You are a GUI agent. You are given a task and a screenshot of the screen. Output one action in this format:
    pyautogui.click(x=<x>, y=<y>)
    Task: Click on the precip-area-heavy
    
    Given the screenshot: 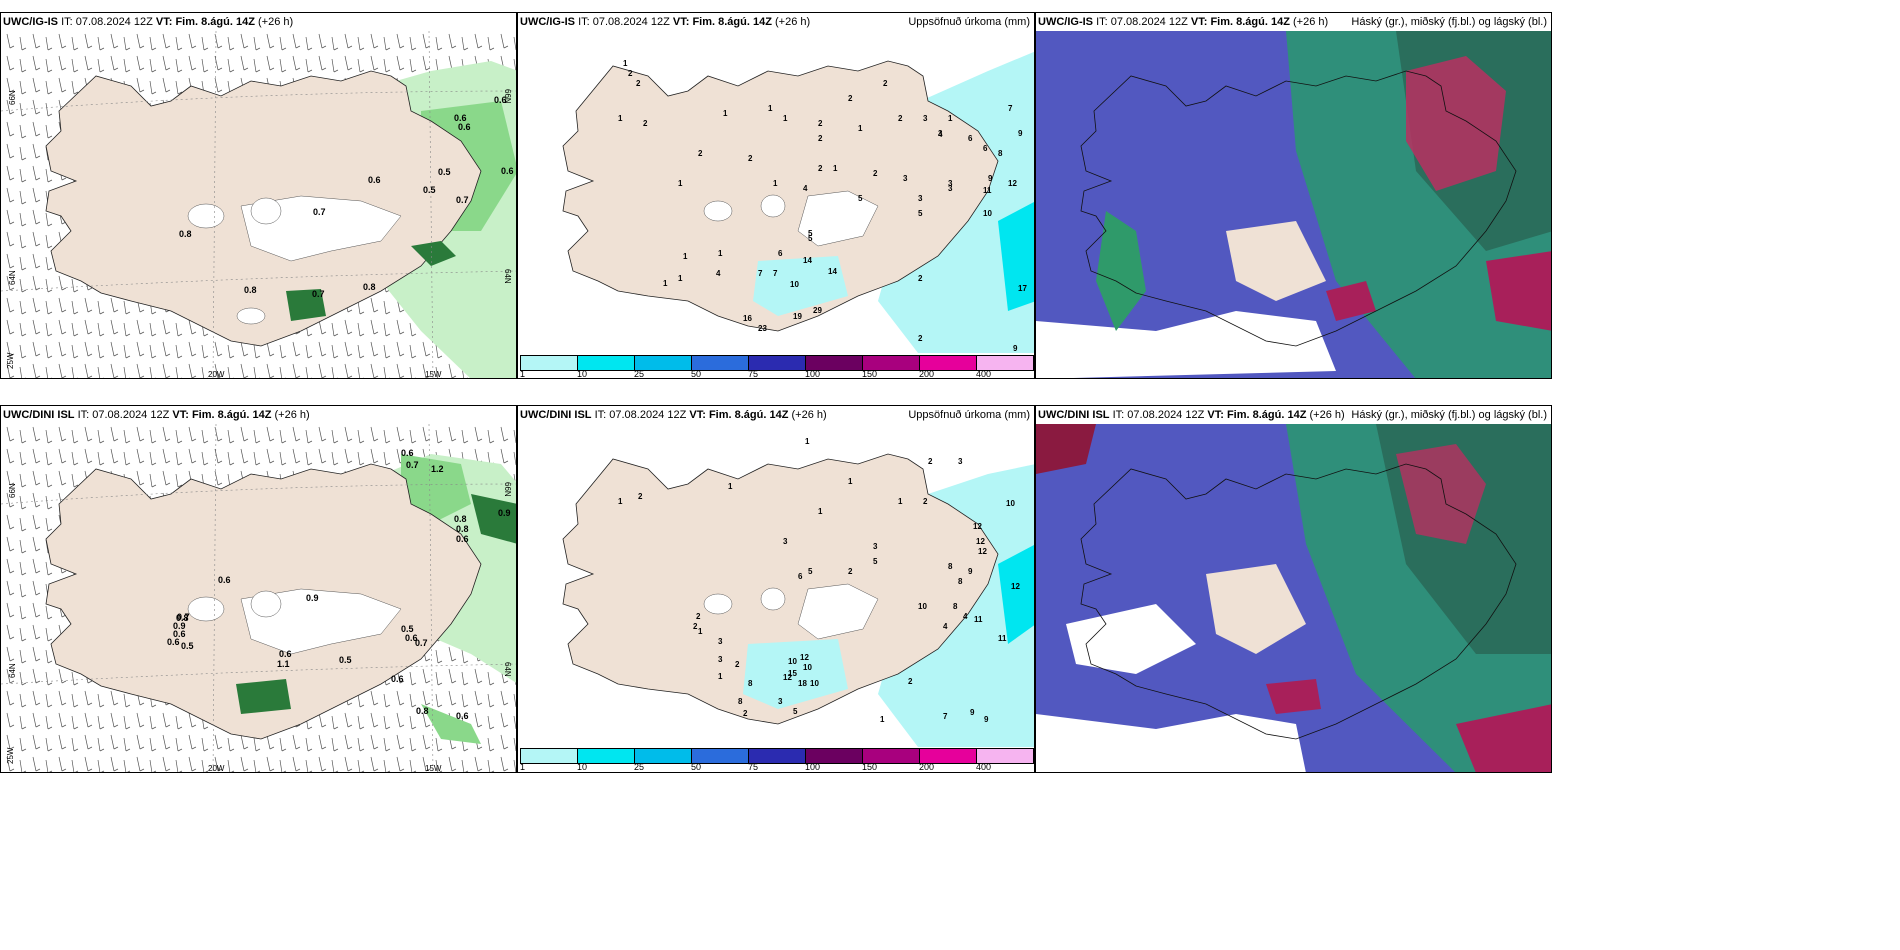 What is the action you would take?
    pyautogui.click(x=1016, y=594)
    